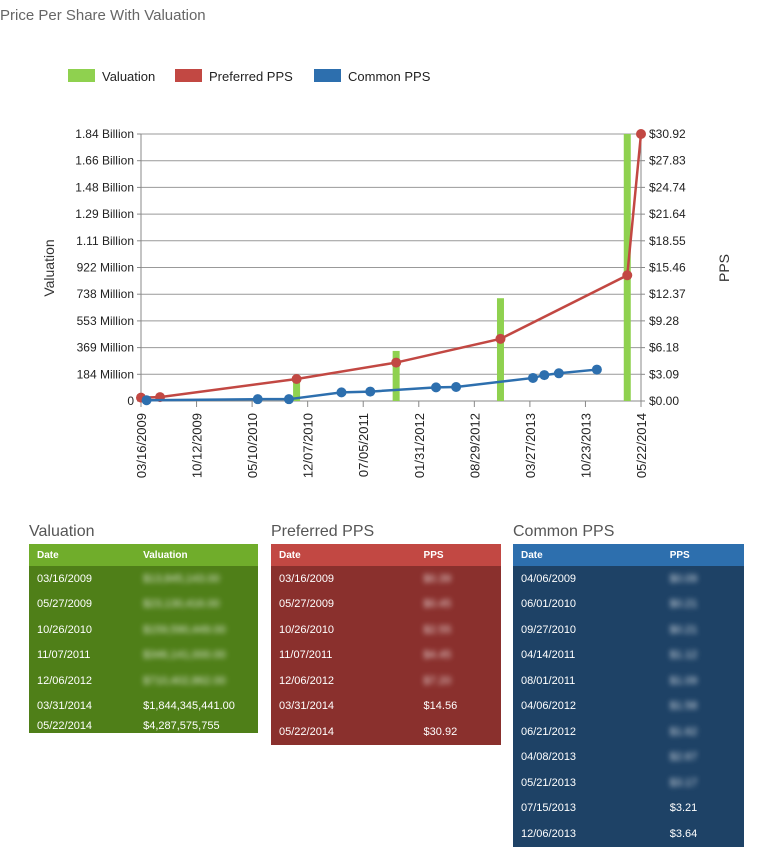  Describe the element at coordinates (683, 757) in the screenshot. I see `redacted-value: $2.67` at that location.